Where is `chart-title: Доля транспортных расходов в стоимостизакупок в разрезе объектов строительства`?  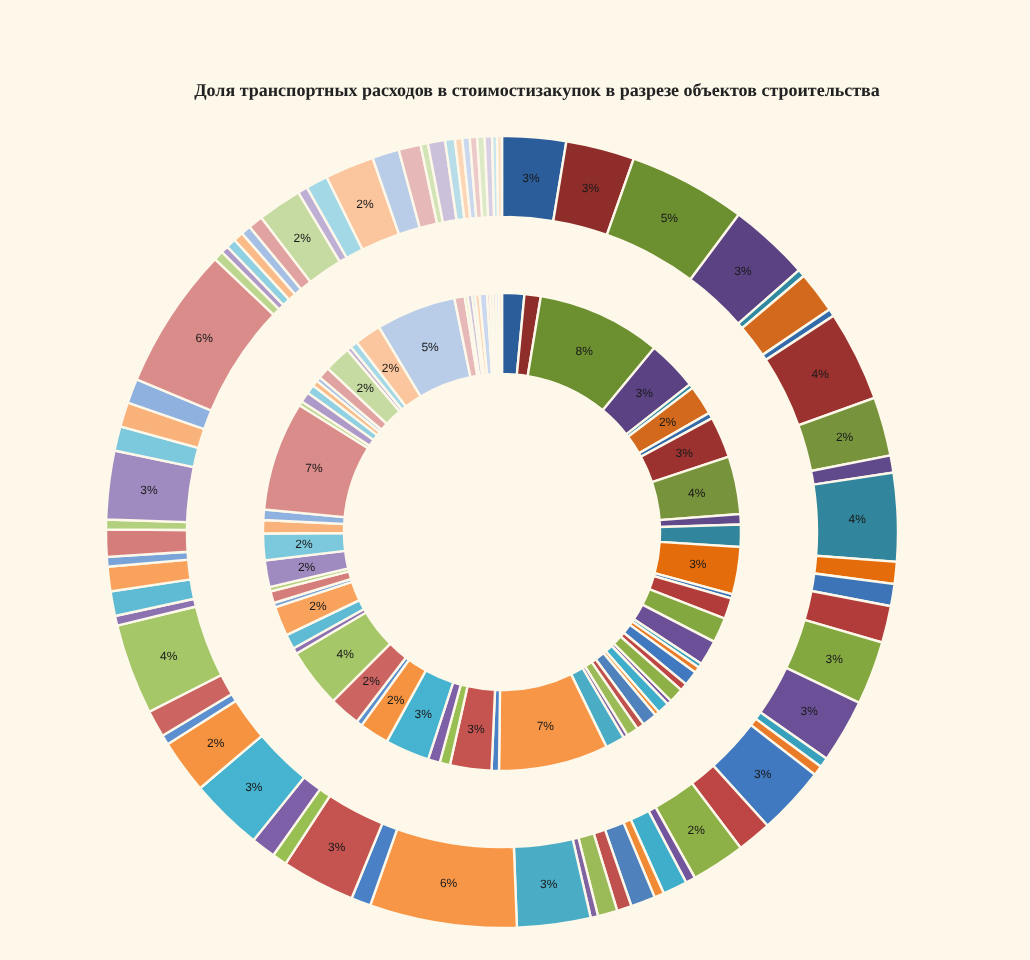 chart-title: Доля транспортных расходов в стоимостизакупок в разрезе объектов строительства is located at coordinates (537, 90).